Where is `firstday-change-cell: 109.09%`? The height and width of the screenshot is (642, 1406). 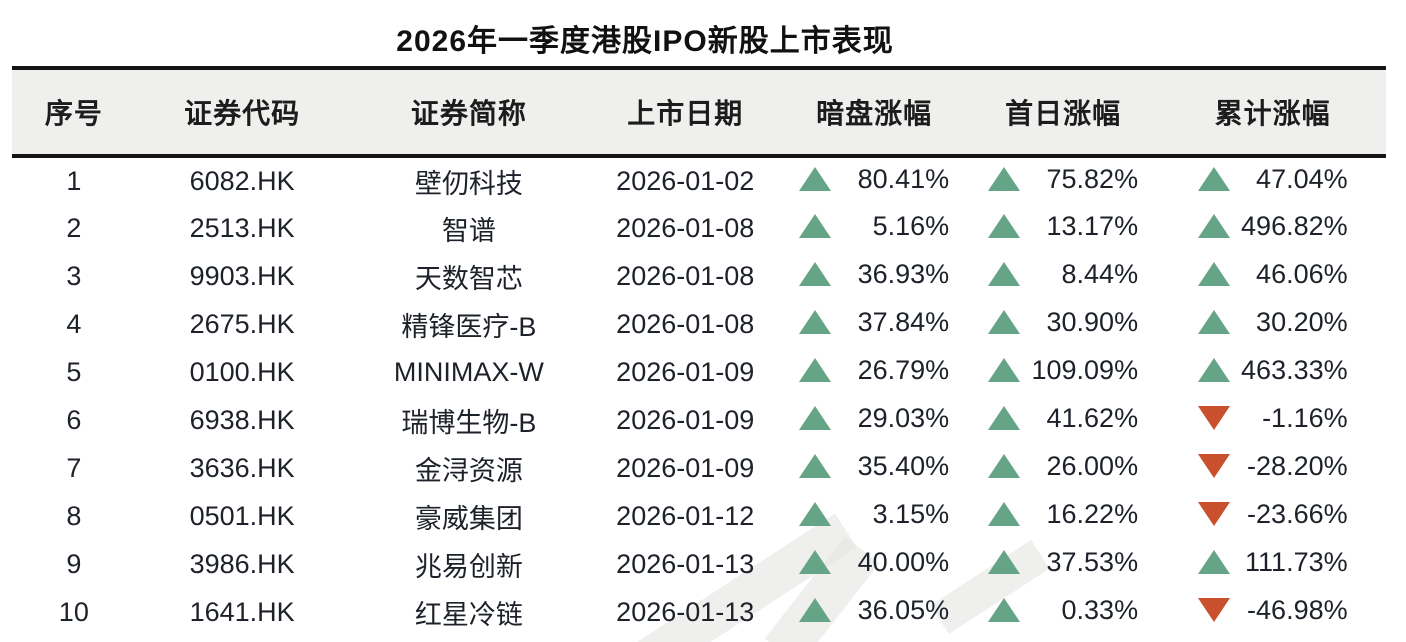
firstday-change-cell: 109.09% is located at coordinates (1063, 372).